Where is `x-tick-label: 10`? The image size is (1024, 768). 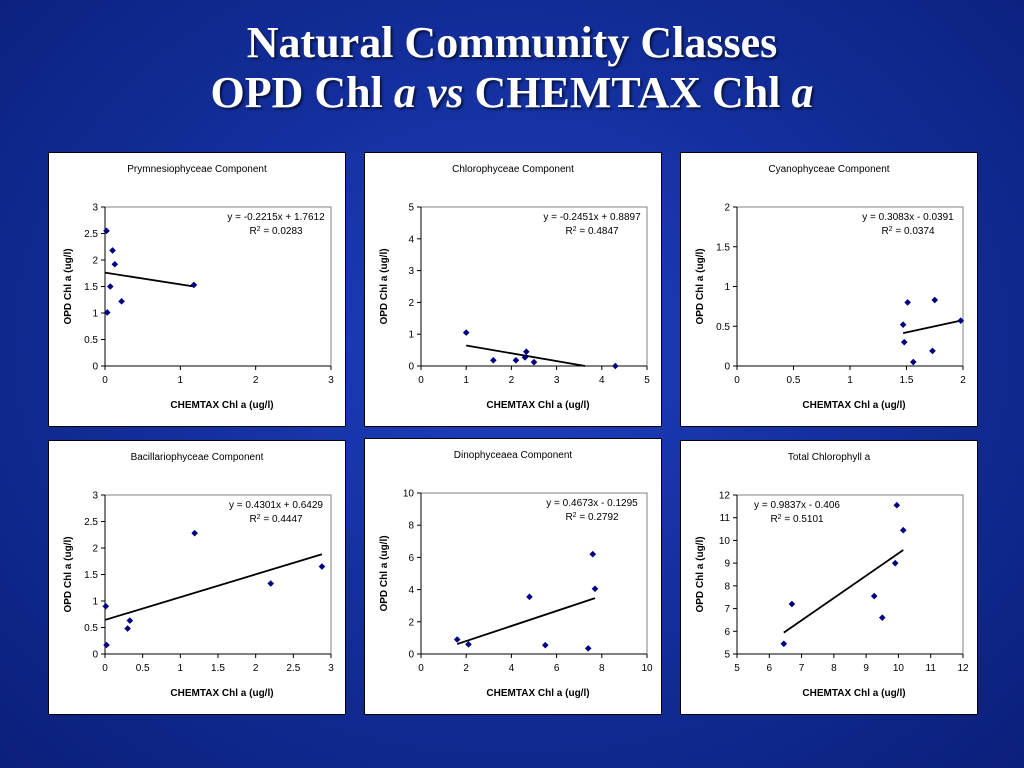 x-tick-label: 10 is located at coordinates (899, 668).